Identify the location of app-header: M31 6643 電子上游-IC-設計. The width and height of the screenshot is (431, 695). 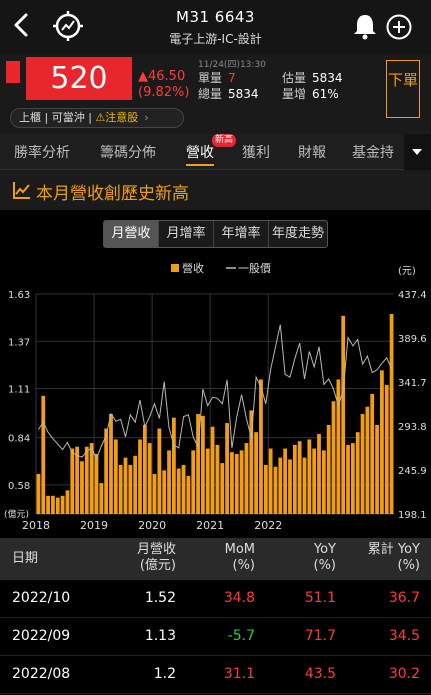
(215, 27).